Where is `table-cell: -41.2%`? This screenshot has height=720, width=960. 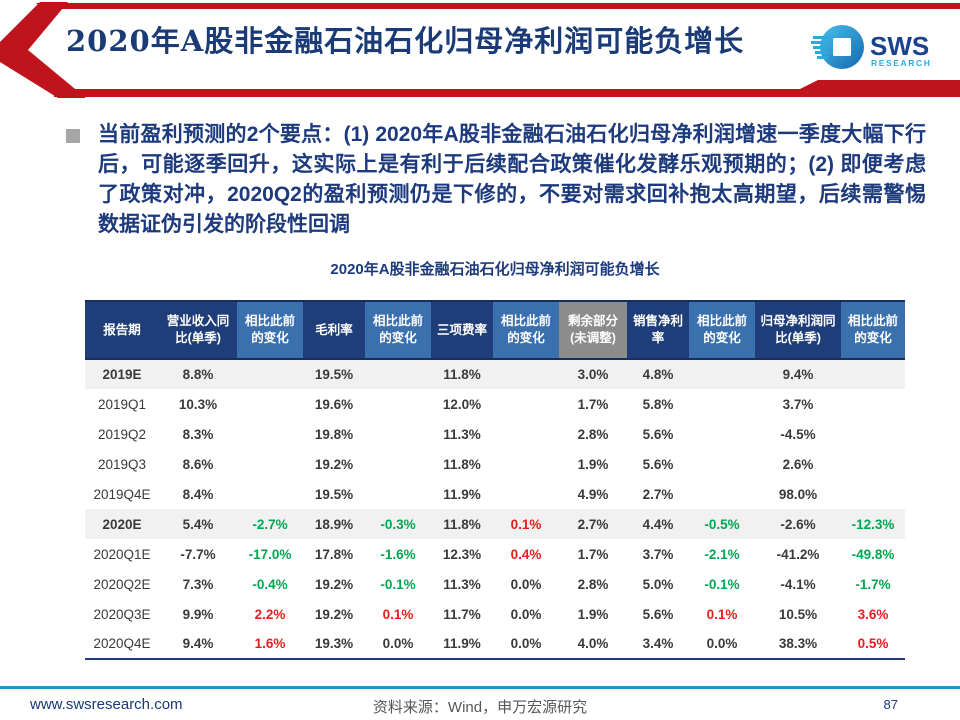
table-cell: -41.2% is located at coordinates (798, 554).